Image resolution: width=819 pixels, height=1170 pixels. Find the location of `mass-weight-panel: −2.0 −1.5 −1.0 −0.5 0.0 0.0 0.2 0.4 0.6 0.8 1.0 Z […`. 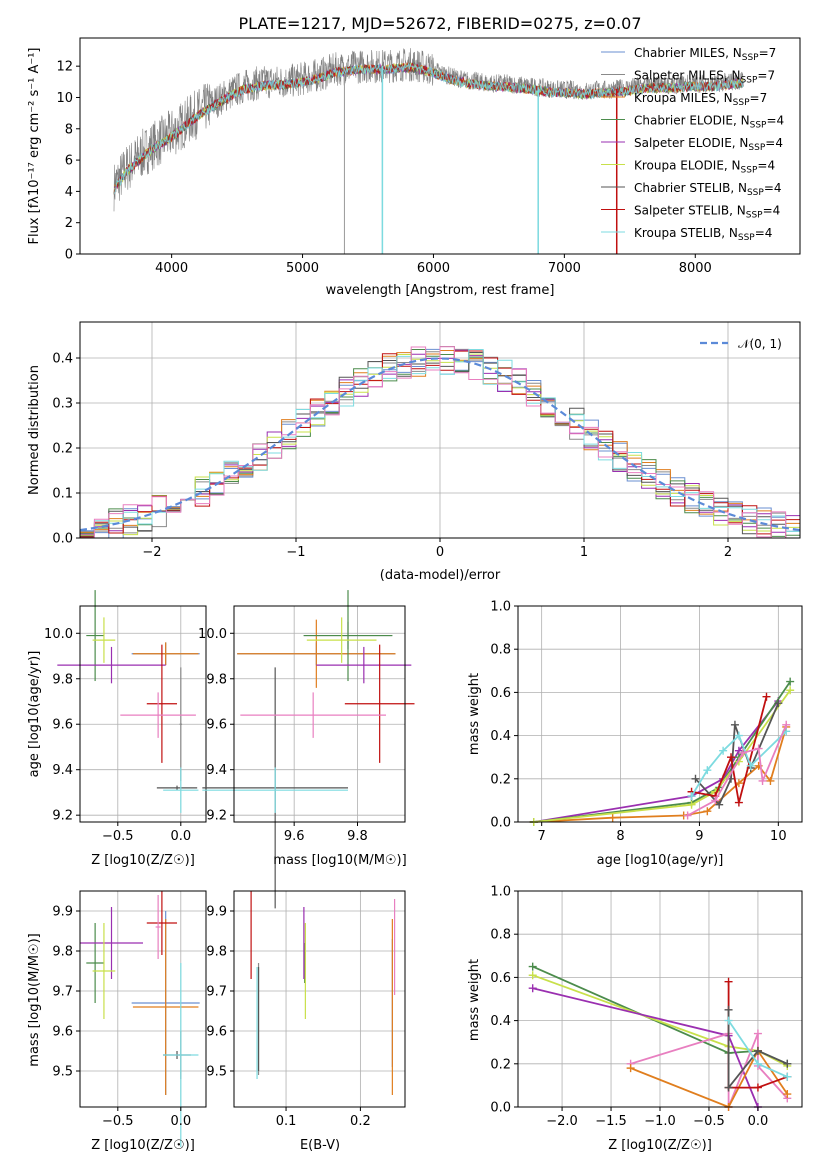

mass-weight-panel: −2.0 −1.5 −1.0 −0.5 0.0 0.0 0.2 0.4 0.6 0.8 1.0 Z [… is located at coordinates (635, 1019).